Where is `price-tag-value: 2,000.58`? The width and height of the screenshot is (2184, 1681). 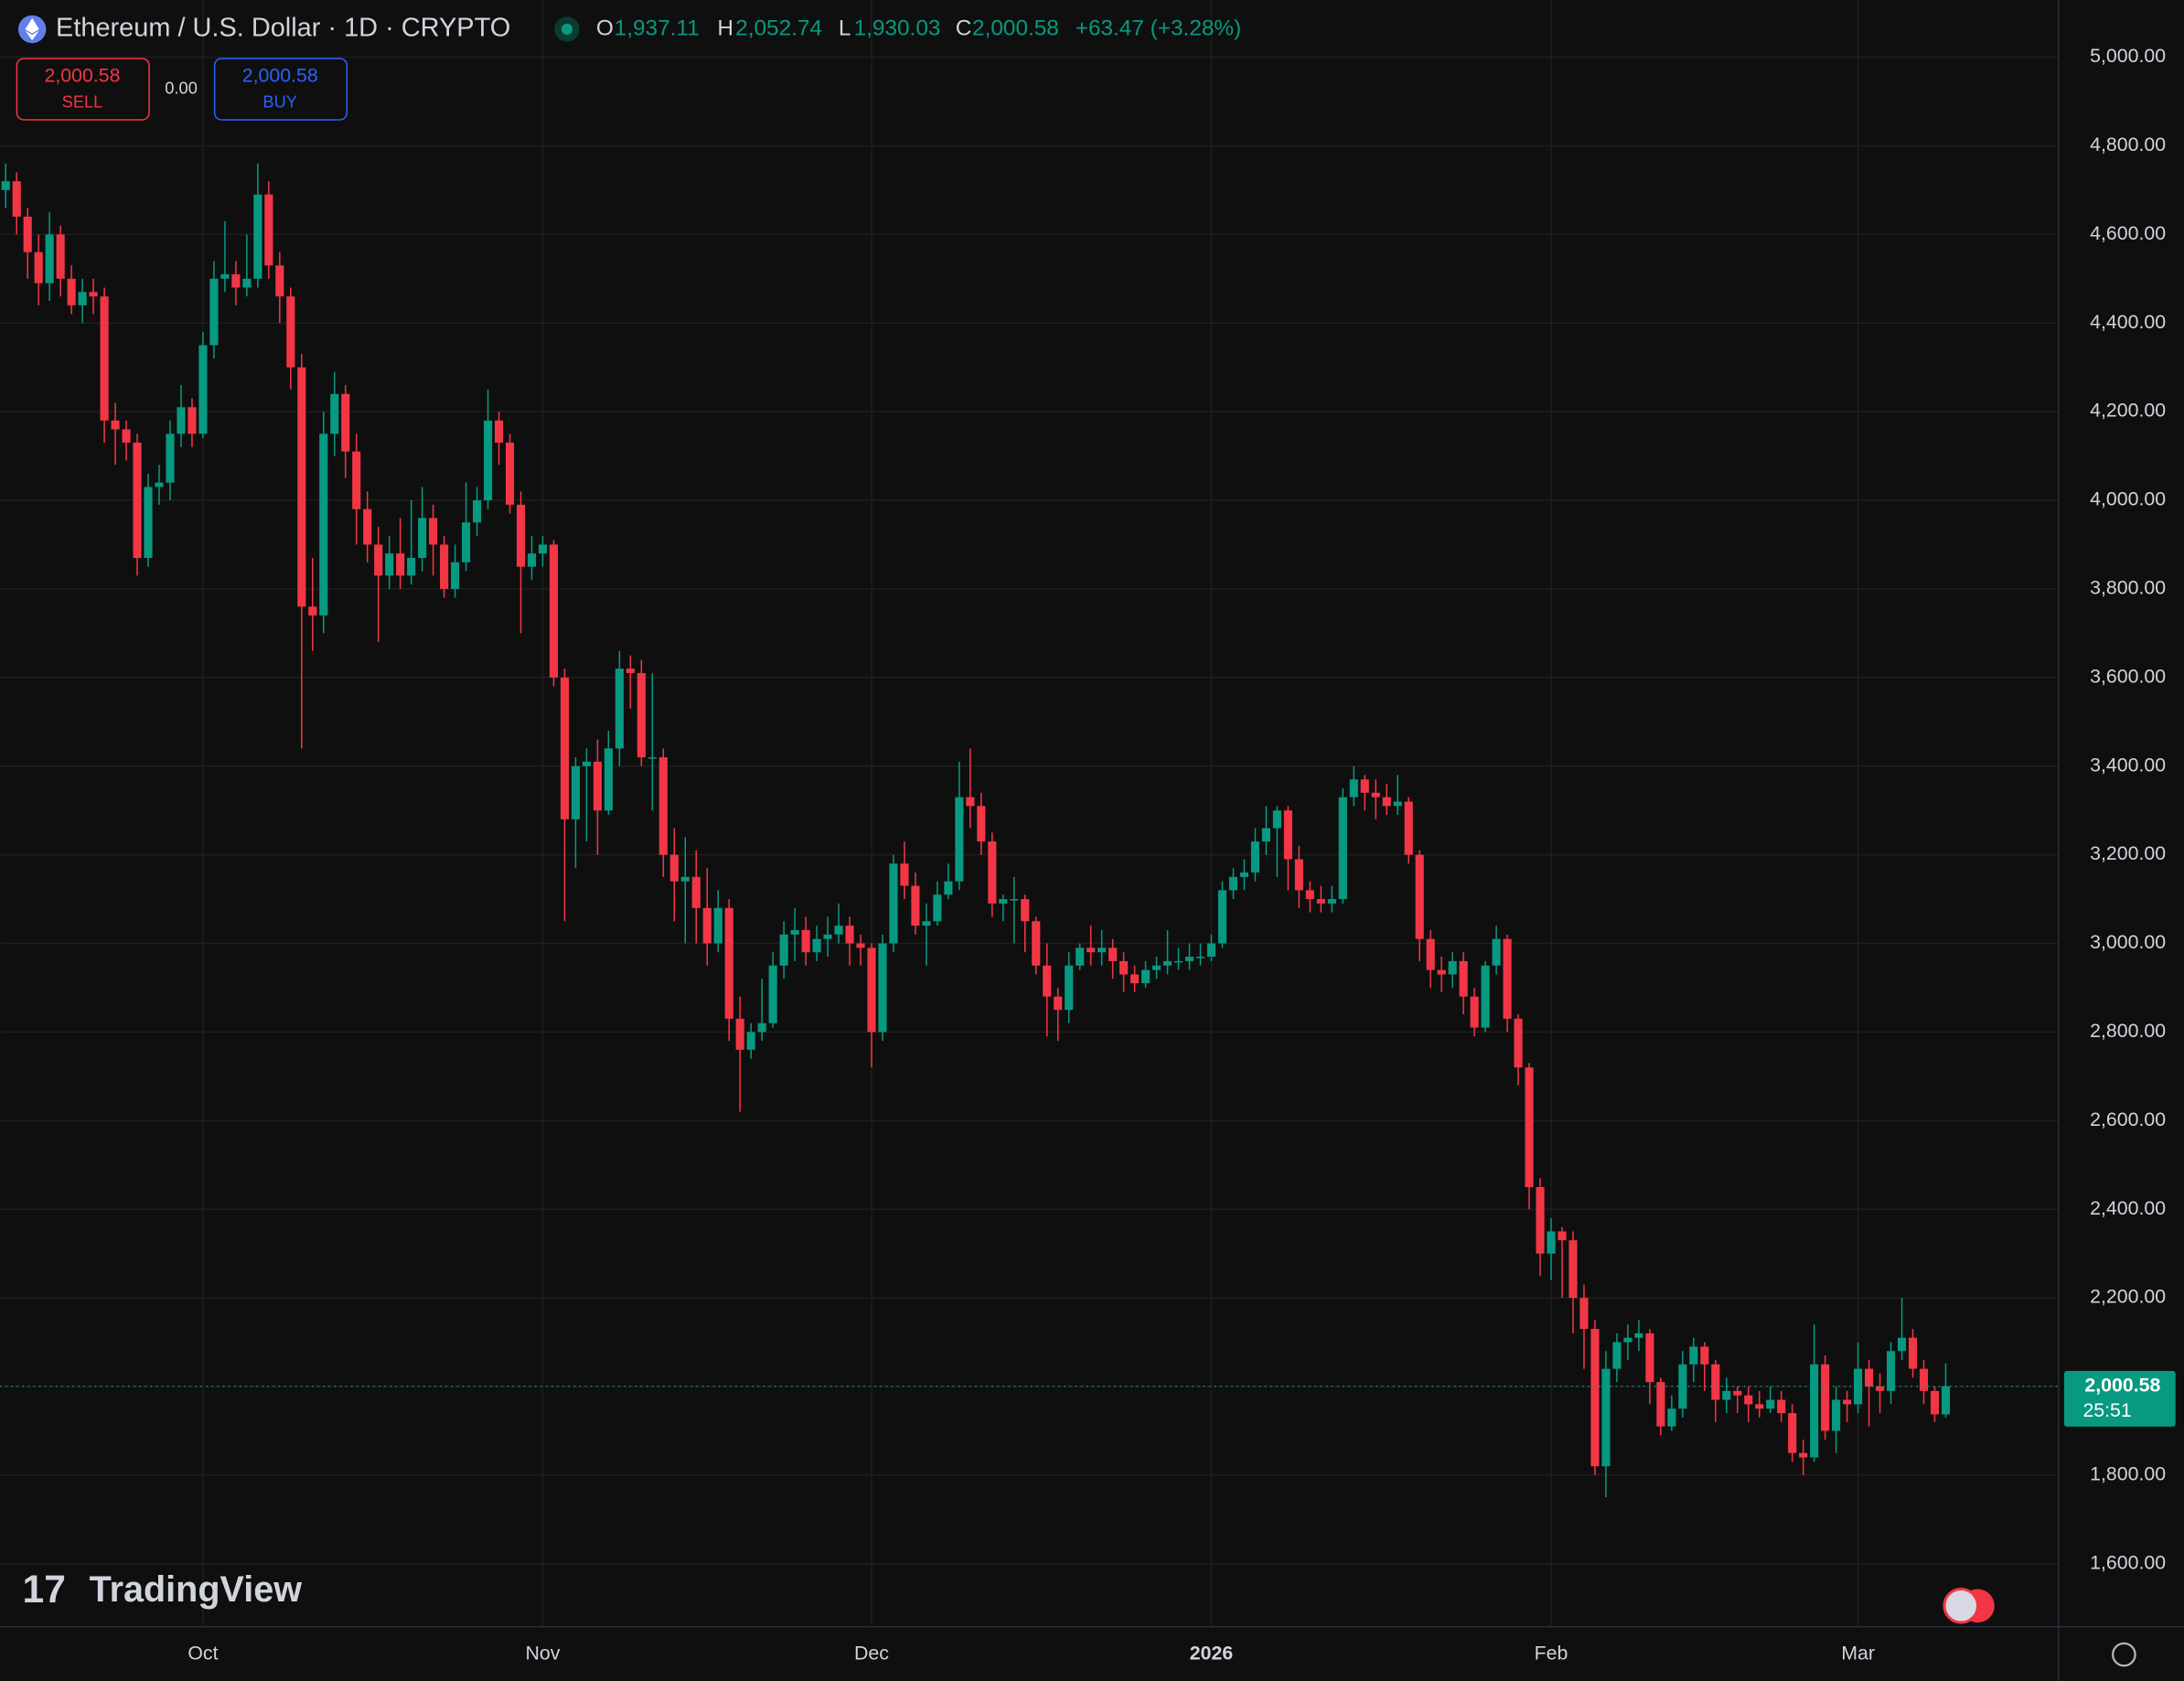
price-tag-value: 2,000.58 is located at coordinates (2122, 1385).